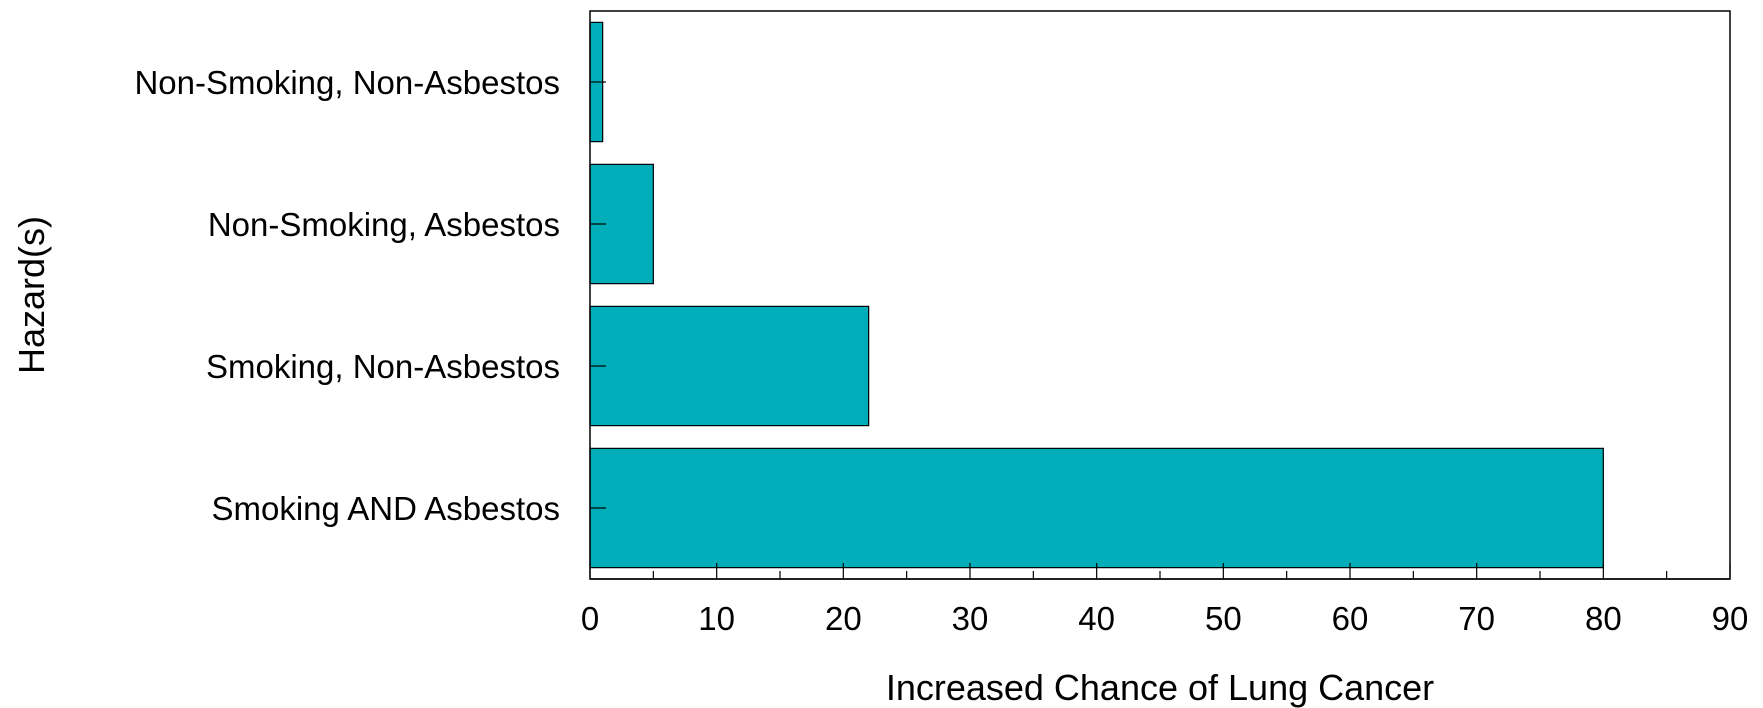 The width and height of the screenshot is (1763, 708). Describe the element at coordinates (384, 224) in the screenshot. I see `category-label: Non-Smoking, Asbestos` at that location.